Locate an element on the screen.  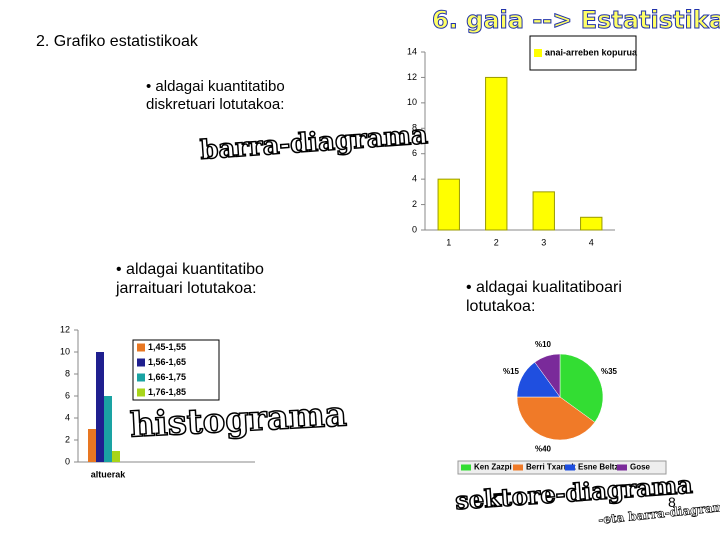
value-label: %35 is located at coordinates (609, 371).